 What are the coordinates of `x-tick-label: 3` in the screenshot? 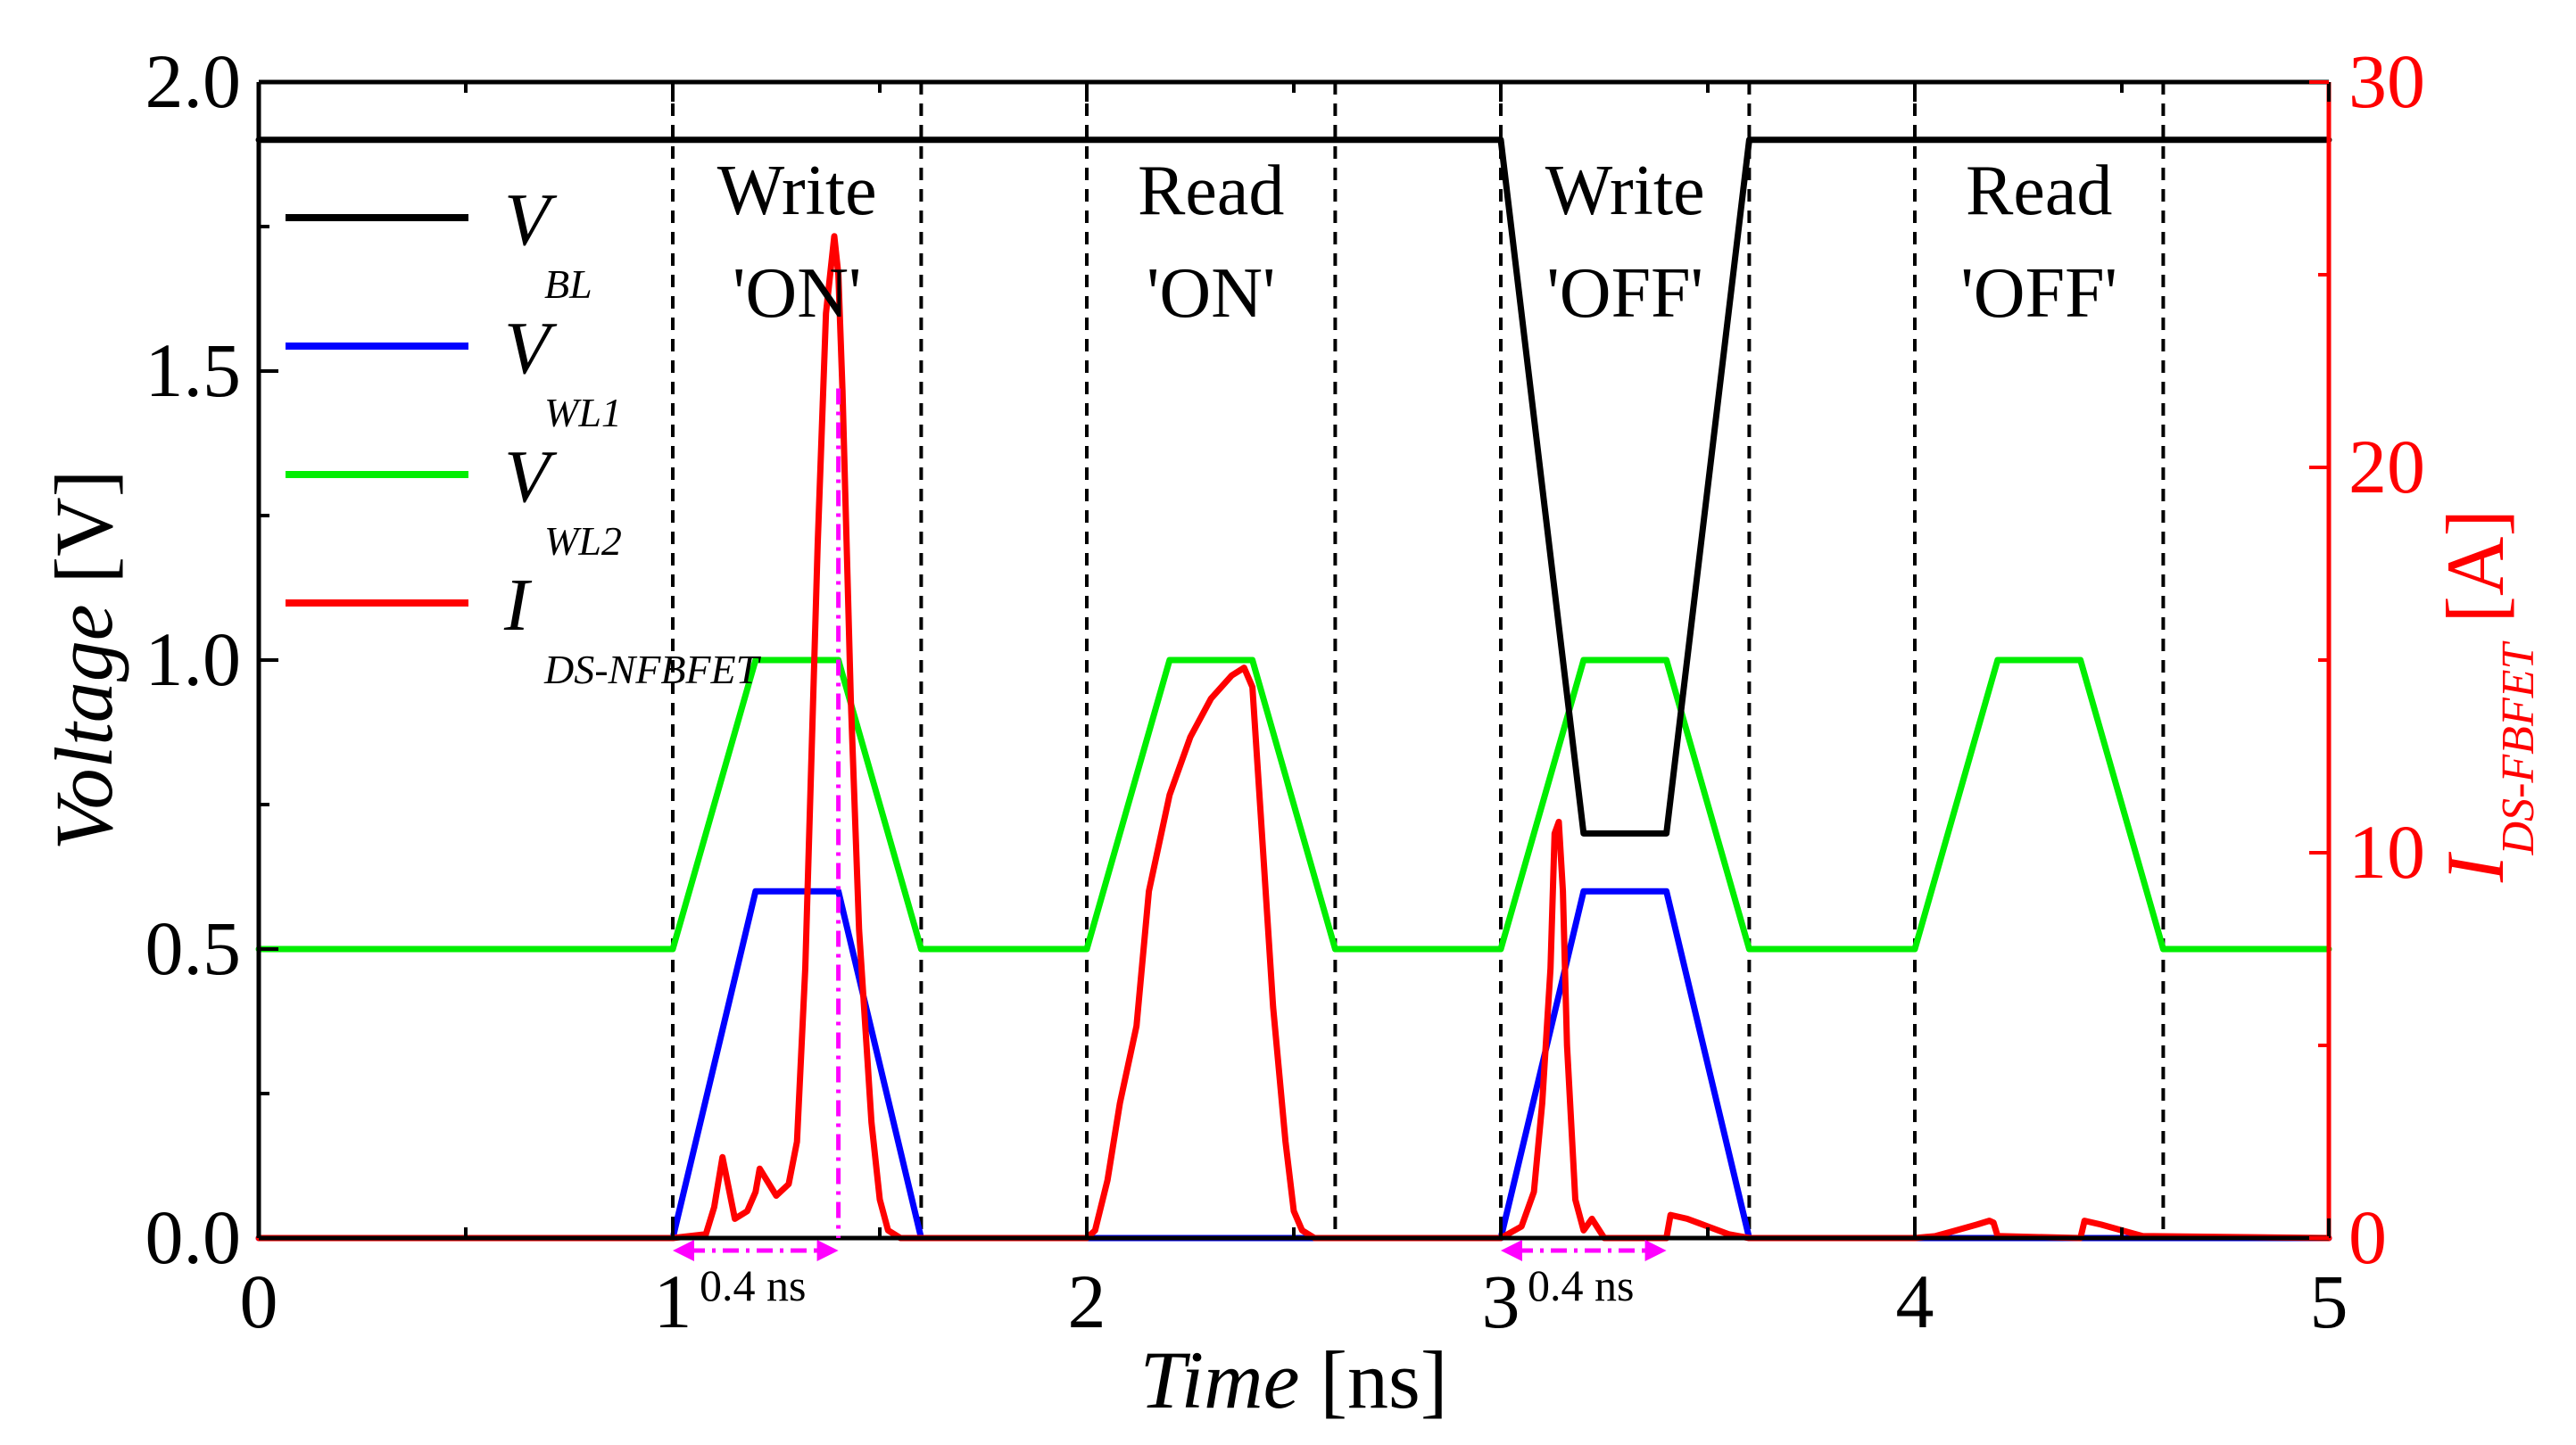 It's located at (1501, 1302).